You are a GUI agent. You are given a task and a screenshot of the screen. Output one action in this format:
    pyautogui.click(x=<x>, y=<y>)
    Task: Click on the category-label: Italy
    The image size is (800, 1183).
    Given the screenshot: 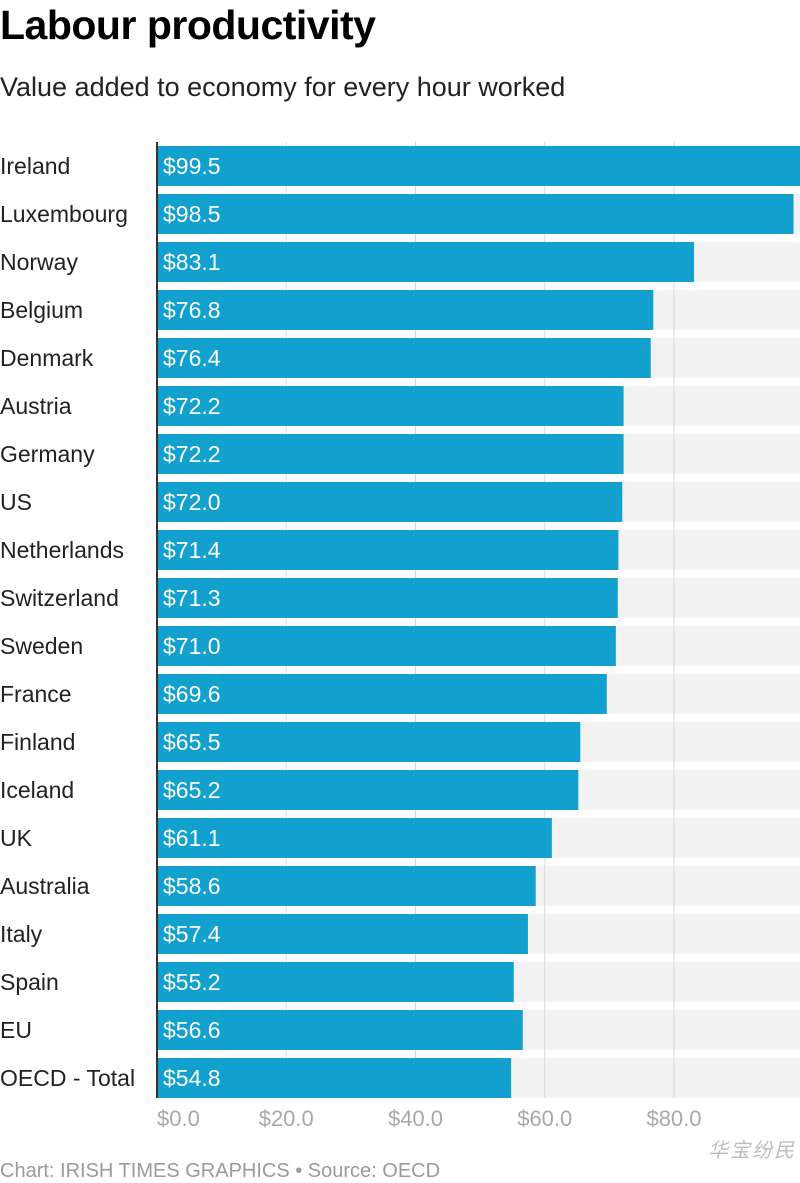 What is the action you would take?
    pyautogui.click(x=21, y=934)
    